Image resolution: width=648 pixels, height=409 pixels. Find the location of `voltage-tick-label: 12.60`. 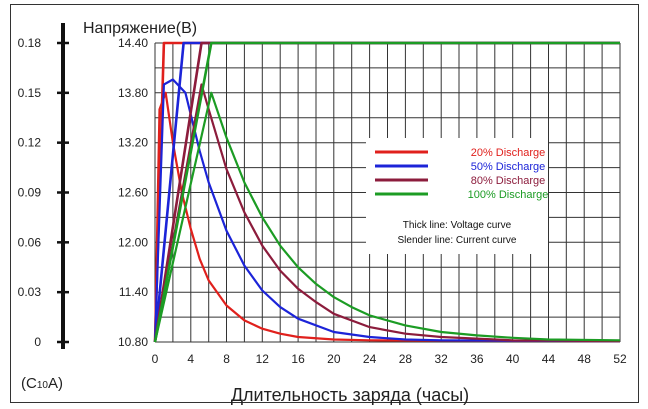

voltage-tick-label: 12.60 is located at coordinates (133, 193).